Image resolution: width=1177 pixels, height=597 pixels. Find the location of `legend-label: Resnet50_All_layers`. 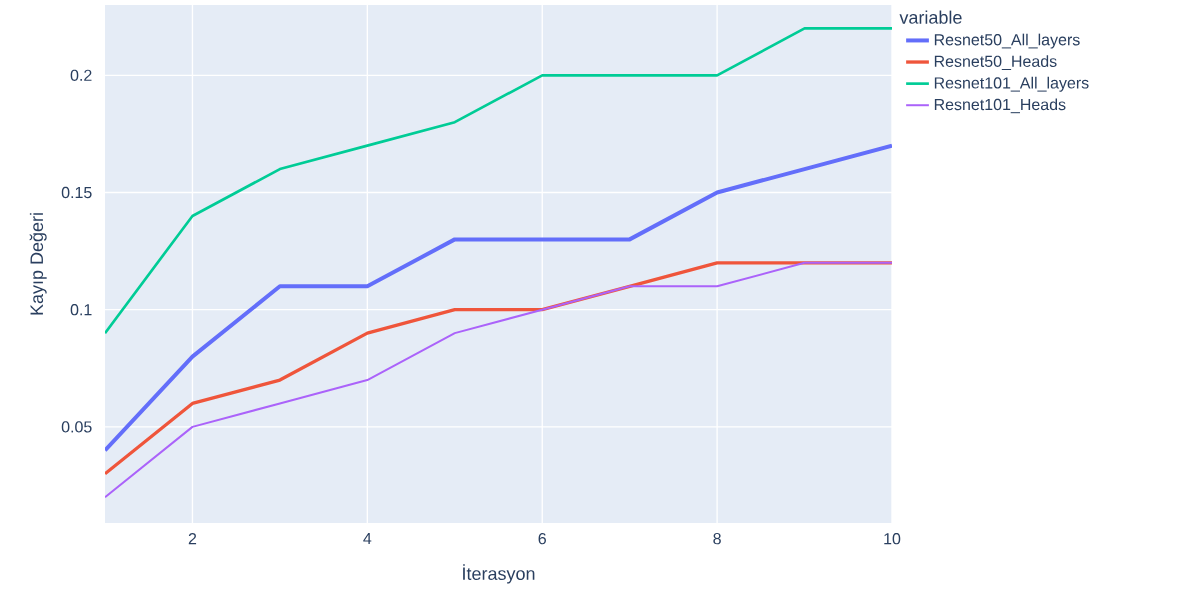

legend-label: Resnet50_All_layers is located at coordinates (1007, 41).